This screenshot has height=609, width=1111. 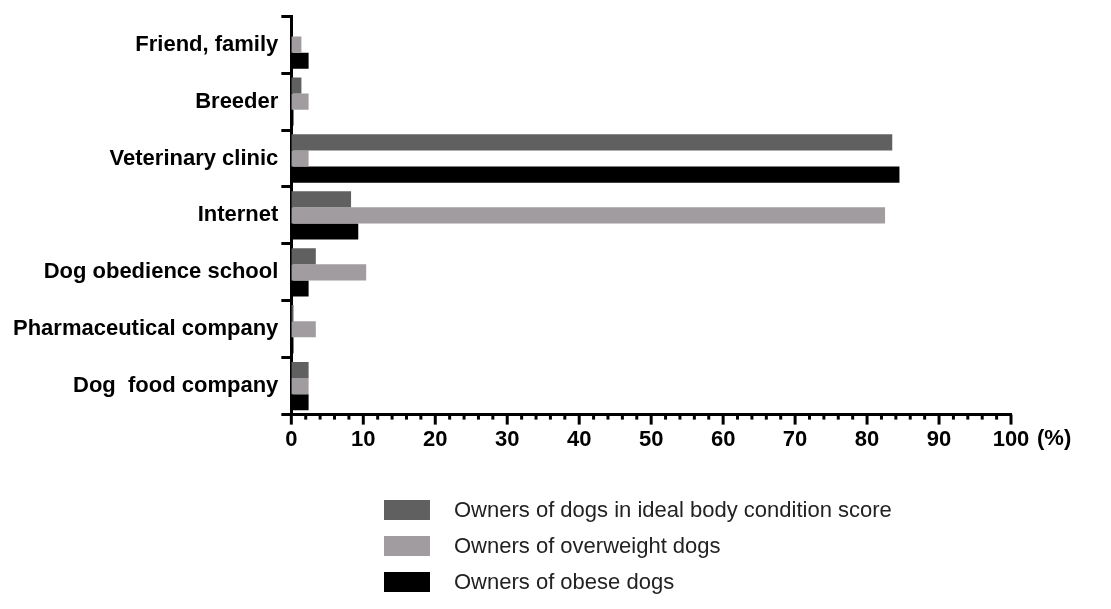 What do you see at coordinates (507, 438) in the screenshot?
I see `x-tick-label: 30` at bounding box center [507, 438].